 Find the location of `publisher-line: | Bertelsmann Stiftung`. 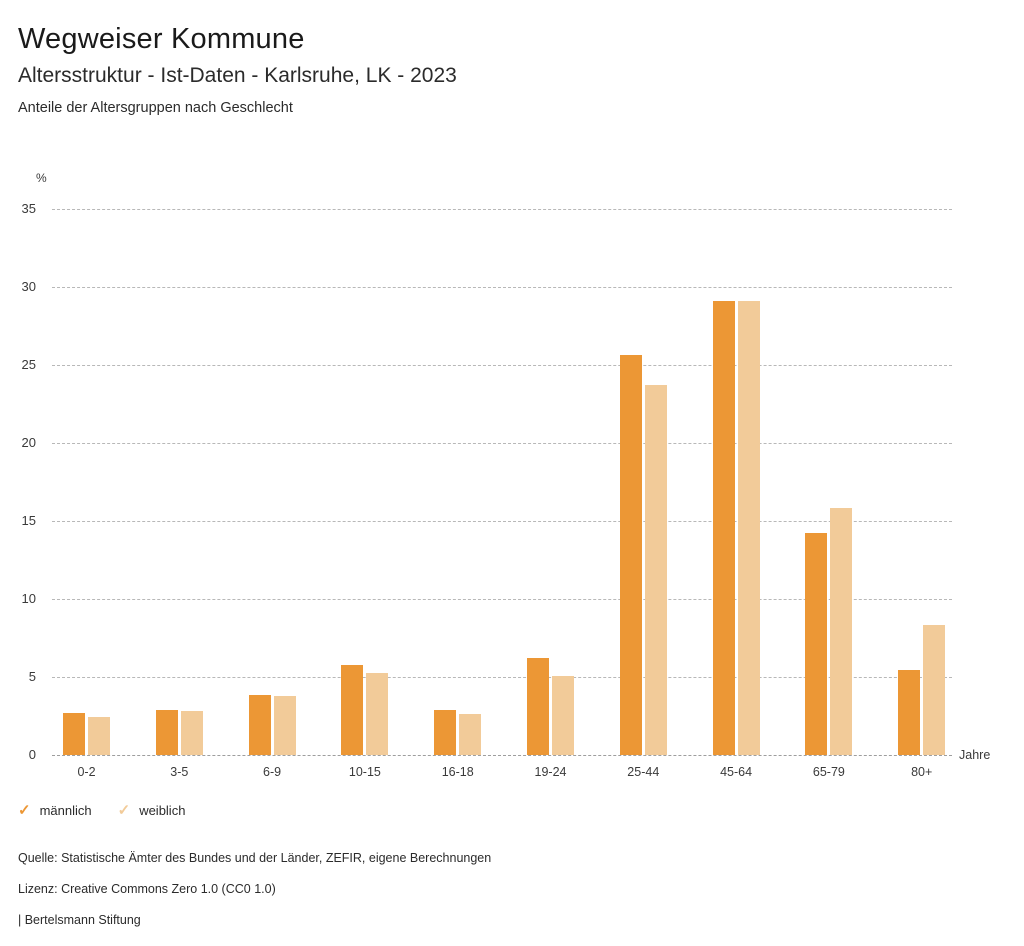

publisher-line: | Bertelsmann Stiftung is located at coordinates (79, 920).